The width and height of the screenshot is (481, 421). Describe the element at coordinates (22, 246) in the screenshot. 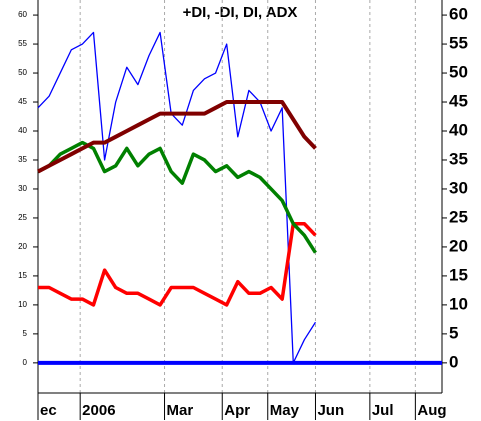

I see `y-tick-label: 20` at that location.